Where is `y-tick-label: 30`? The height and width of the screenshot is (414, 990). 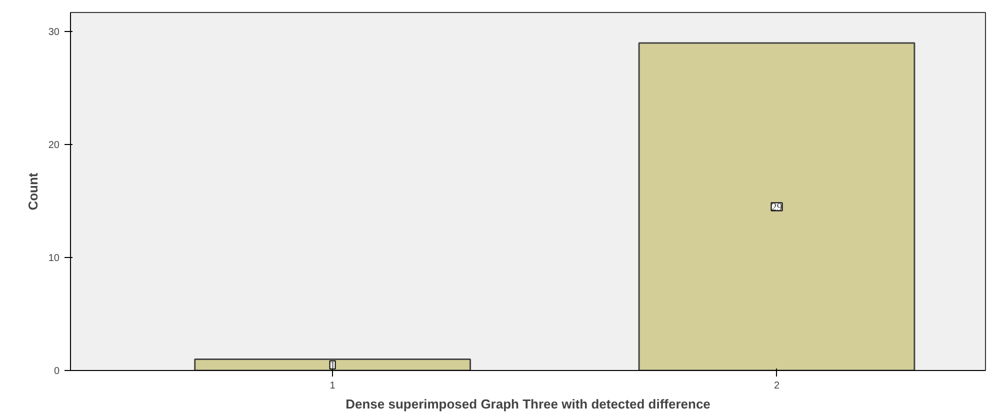
y-tick-label: 30 is located at coordinates (54, 32).